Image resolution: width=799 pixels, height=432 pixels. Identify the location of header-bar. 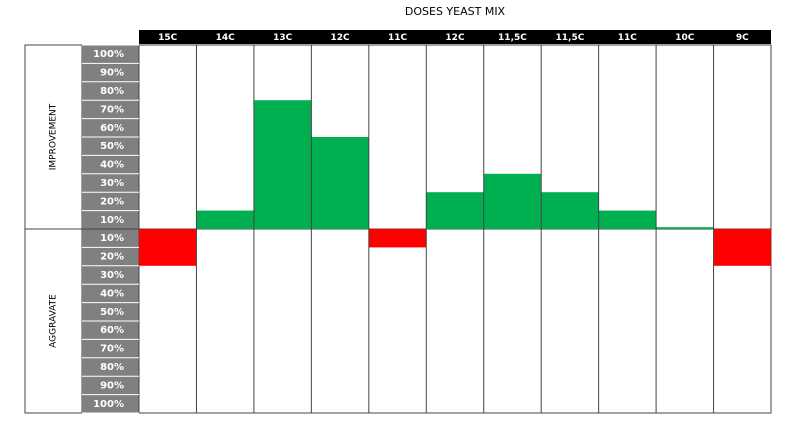
(455, 37).